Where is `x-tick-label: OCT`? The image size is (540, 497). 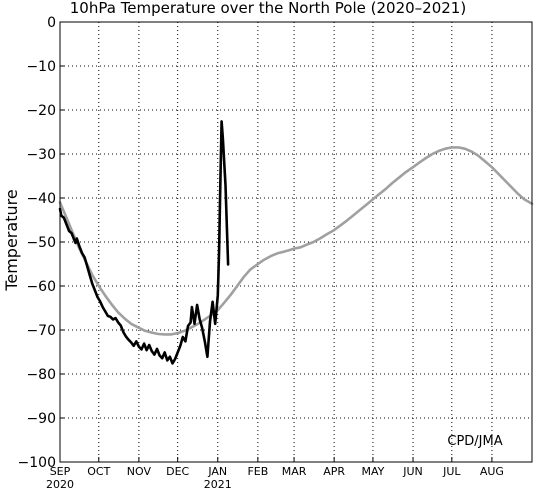 x-tick-label: OCT is located at coordinates (98, 471).